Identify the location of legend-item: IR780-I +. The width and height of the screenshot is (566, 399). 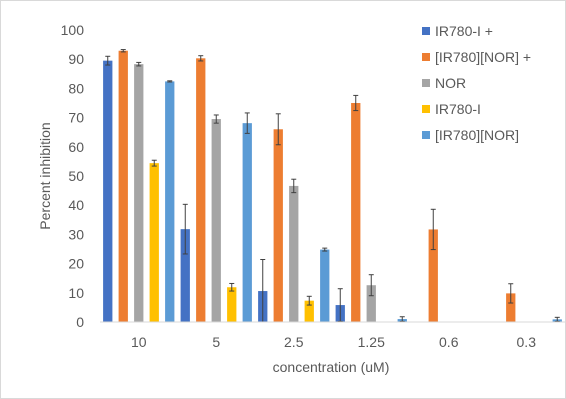
(457, 31).